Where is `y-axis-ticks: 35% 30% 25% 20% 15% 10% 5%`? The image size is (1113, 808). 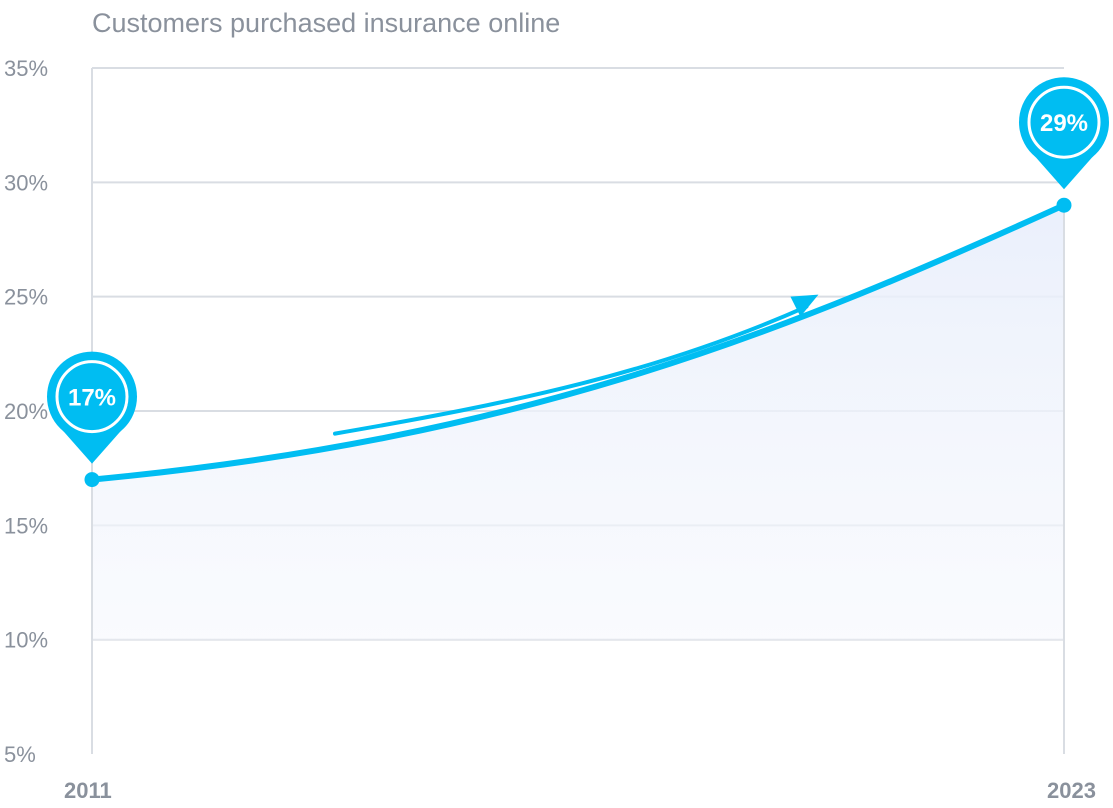 y-axis-ticks: 35% 30% 25% 20% 15% 10% 5% is located at coordinates (26, 411).